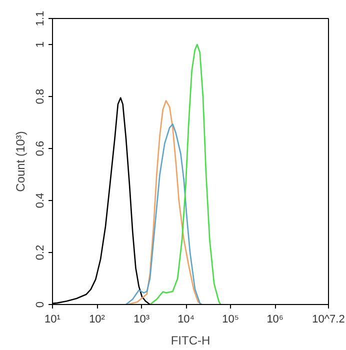 This screenshot has width=346, height=350. Describe the element at coordinates (186, 320) in the screenshot. I see `x-tick-label: 10⁴` at that location.